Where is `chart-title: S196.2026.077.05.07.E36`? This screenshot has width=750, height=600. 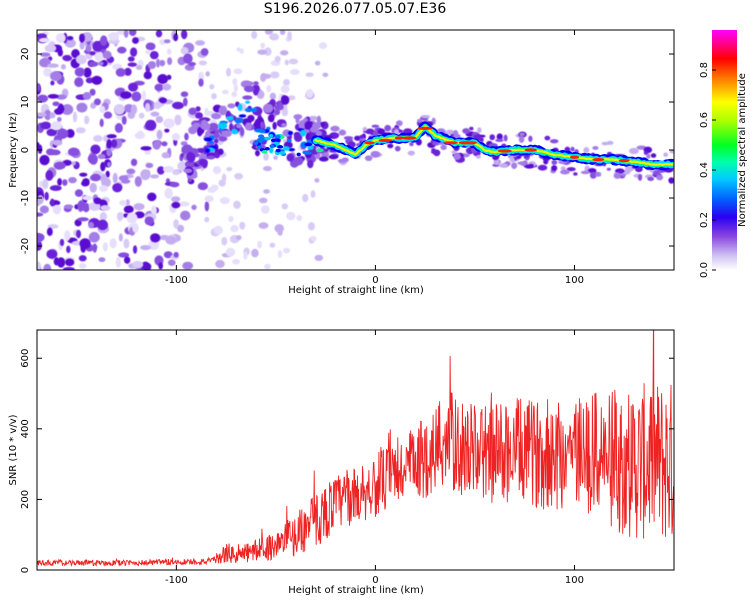 chart-title: S196.2026.077.05.07.E36 is located at coordinates (355, 9).